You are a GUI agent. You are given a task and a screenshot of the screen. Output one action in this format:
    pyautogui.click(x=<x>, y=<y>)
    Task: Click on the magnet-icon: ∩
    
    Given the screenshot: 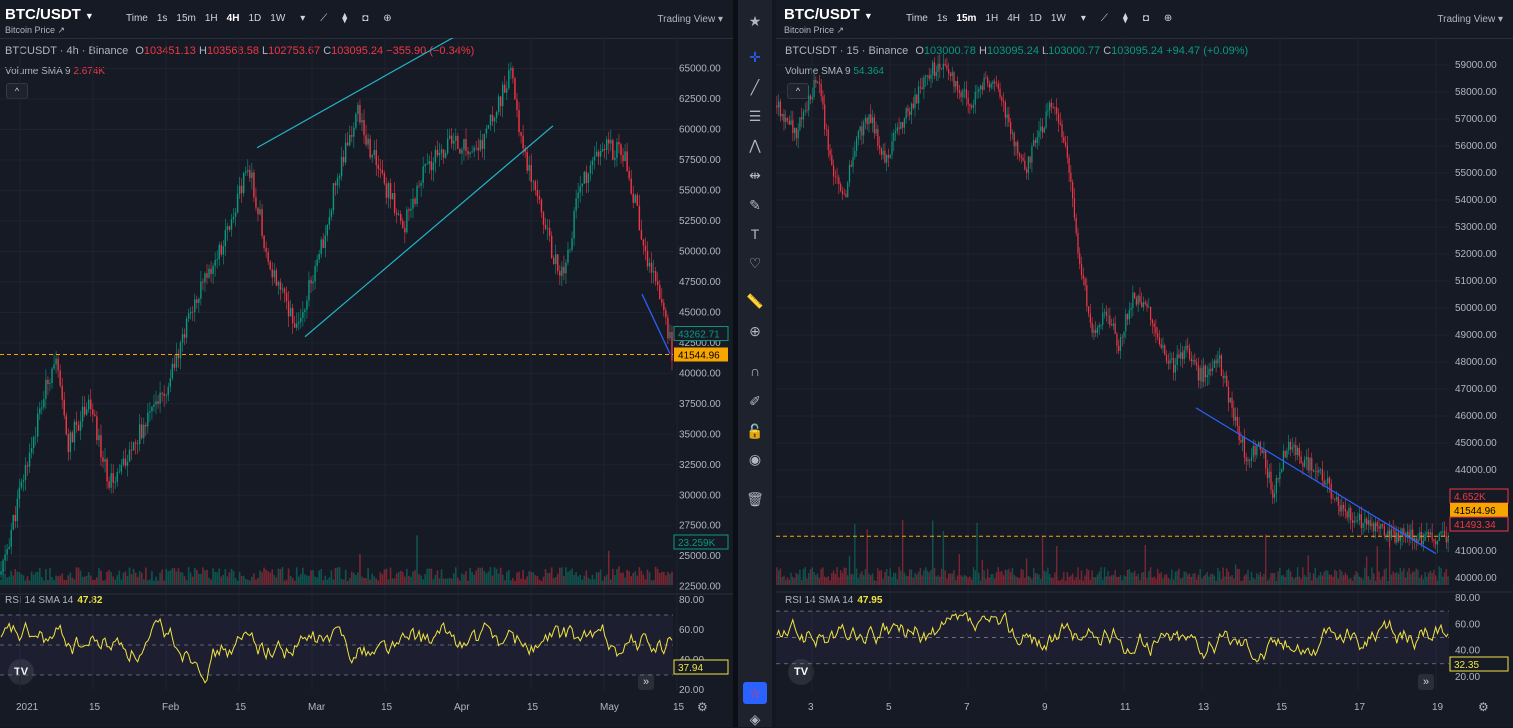 What is the action you would take?
    pyautogui.click(x=755, y=371)
    